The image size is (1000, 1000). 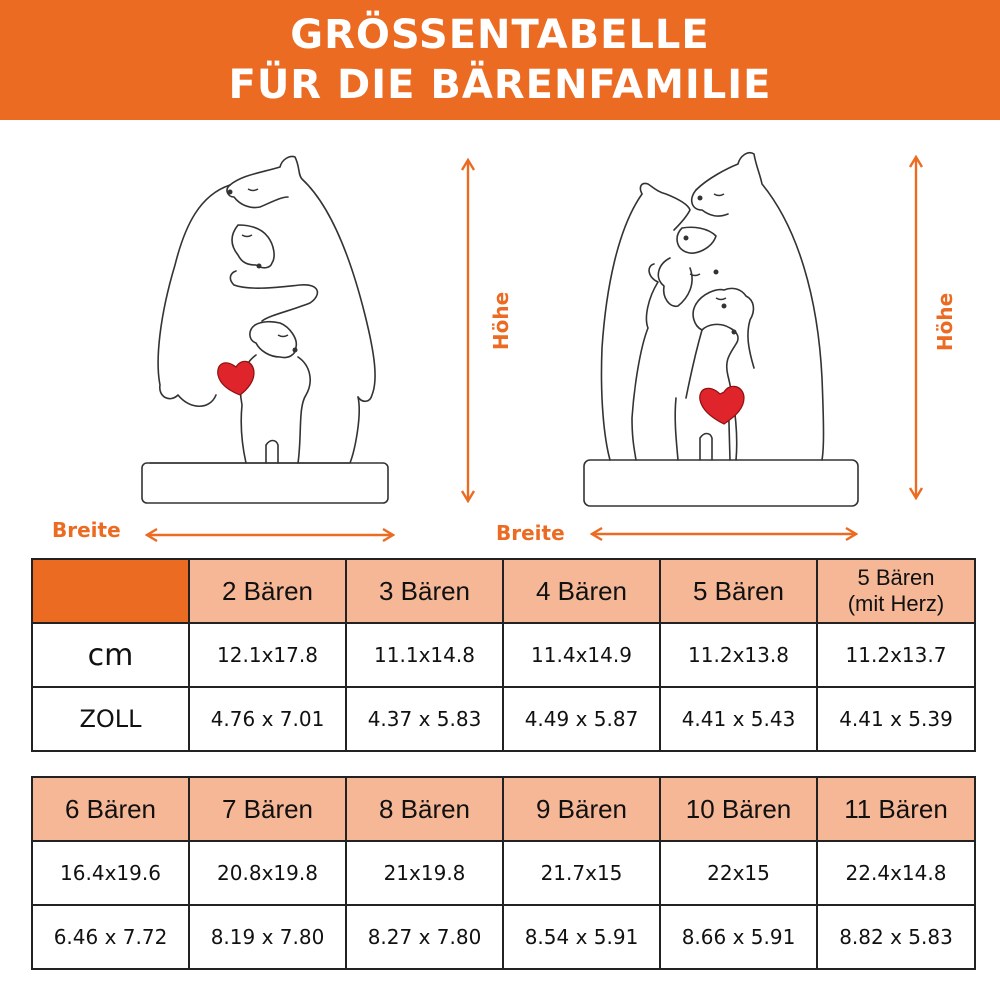 I want to click on height-arrow-left, so click(x=468, y=330).